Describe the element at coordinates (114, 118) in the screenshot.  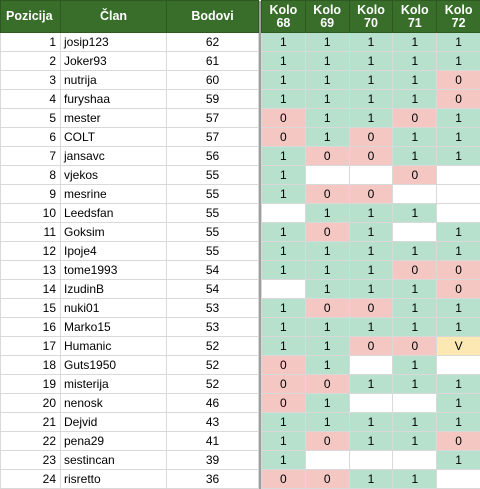
I see `member-name-cell: mester` at that location.